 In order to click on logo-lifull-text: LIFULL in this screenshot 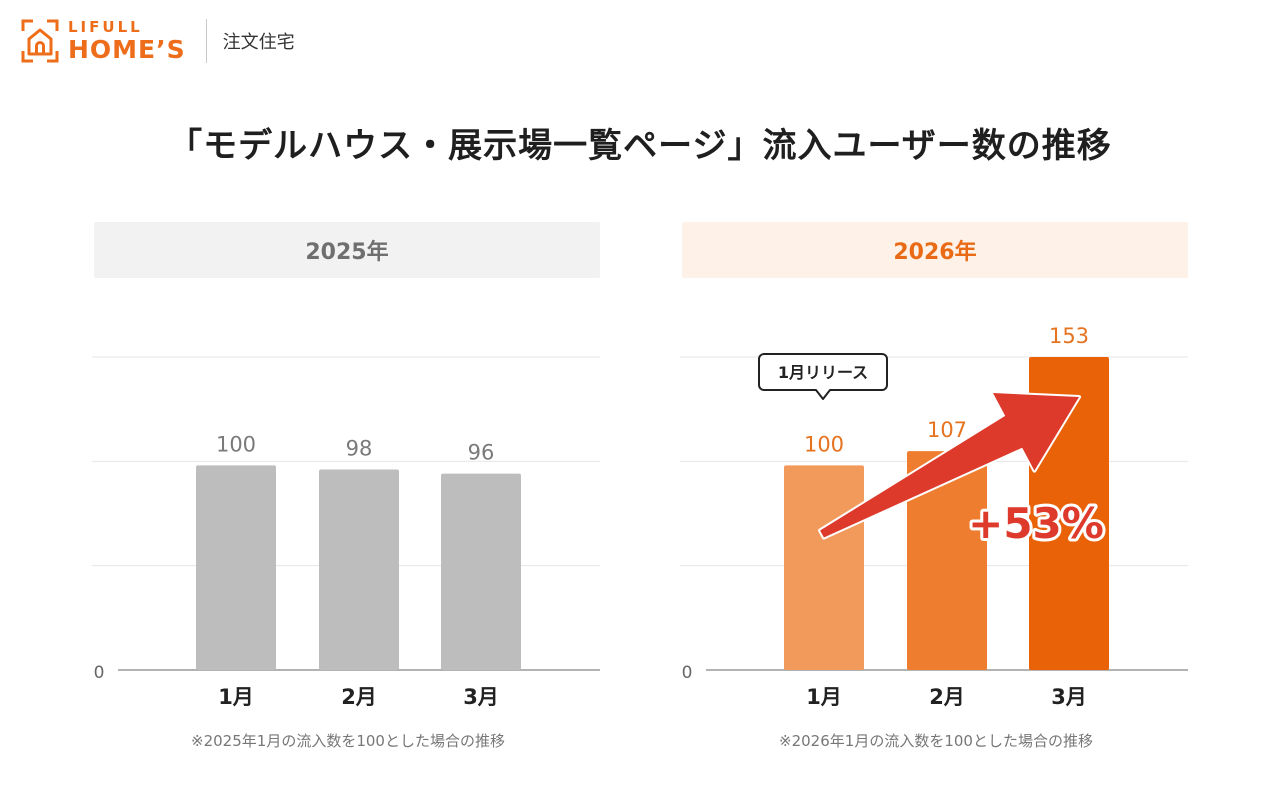, I will do `click(105, 27)`.